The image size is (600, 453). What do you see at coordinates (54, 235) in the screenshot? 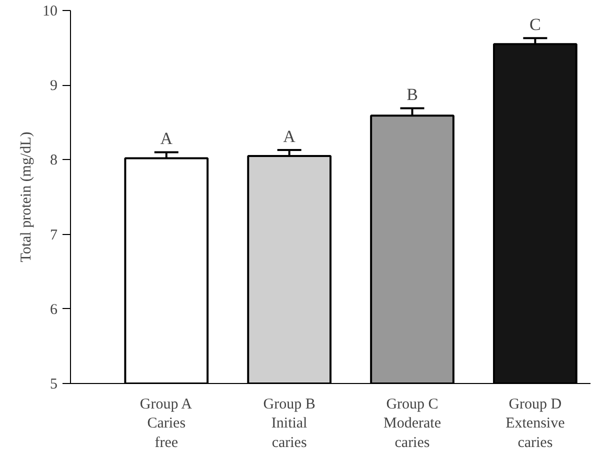
I see `y-tick-label: 7` at bounding box center [54, 235].